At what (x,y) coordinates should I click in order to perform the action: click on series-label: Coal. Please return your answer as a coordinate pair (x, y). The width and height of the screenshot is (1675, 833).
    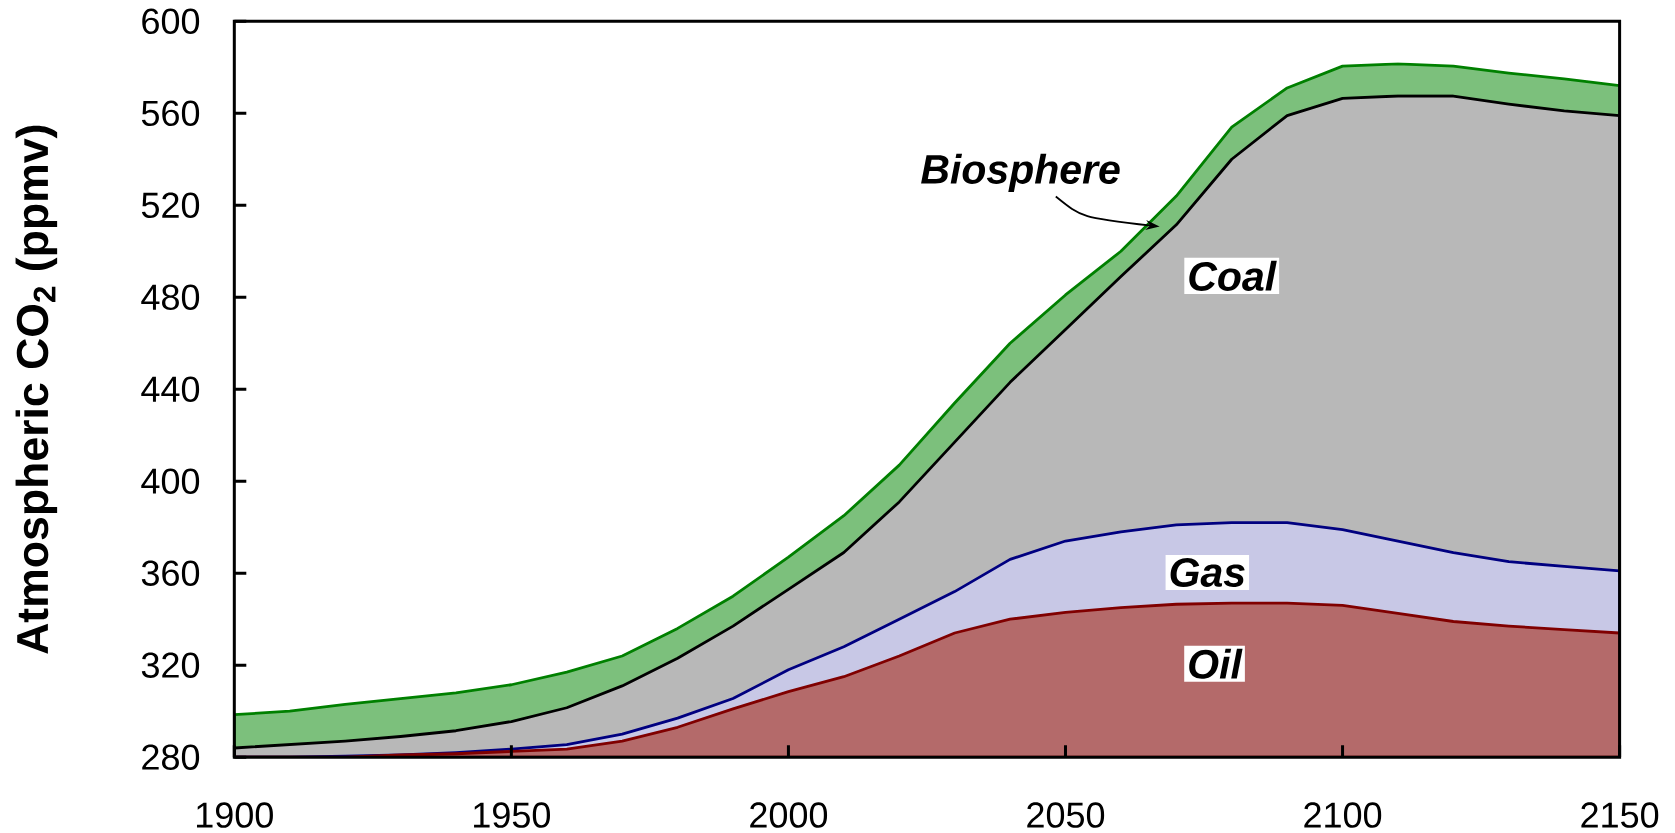
    Looking at the image, I should click on (1233, 275).